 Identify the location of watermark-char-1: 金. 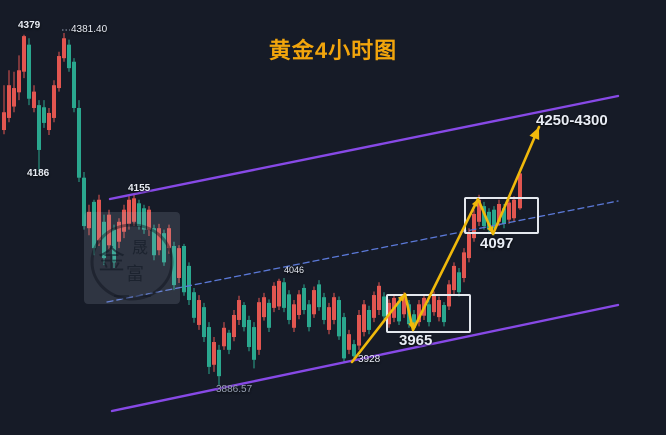
(111, 260).